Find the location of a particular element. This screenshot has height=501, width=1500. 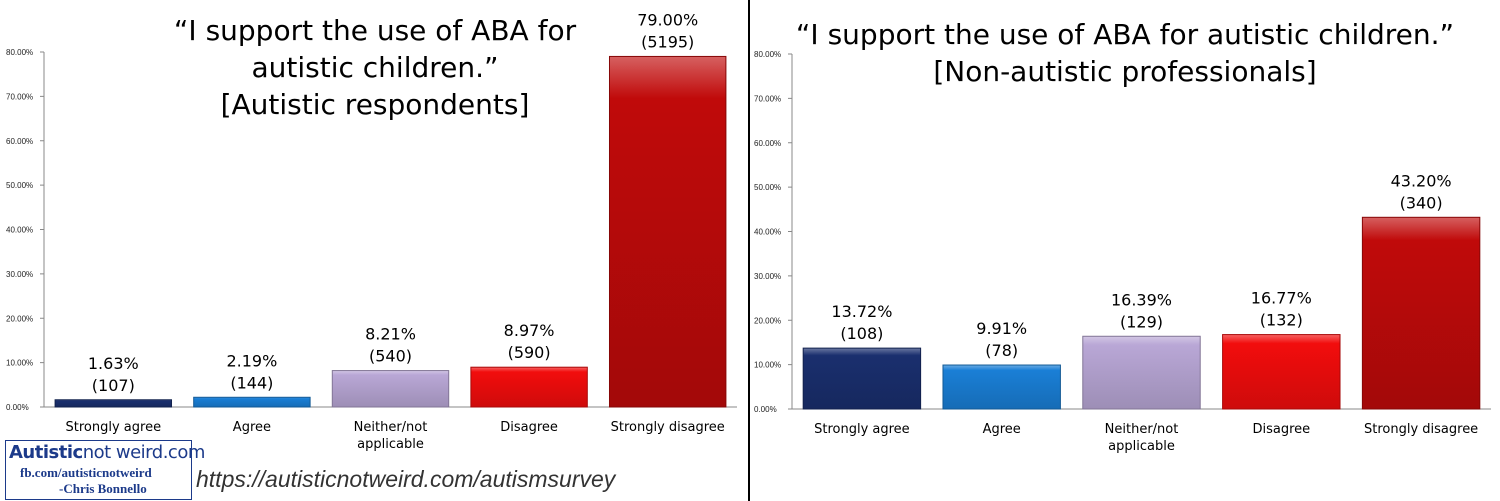

left-category-label: Strongly disagree is located at coordinates (668, 427).